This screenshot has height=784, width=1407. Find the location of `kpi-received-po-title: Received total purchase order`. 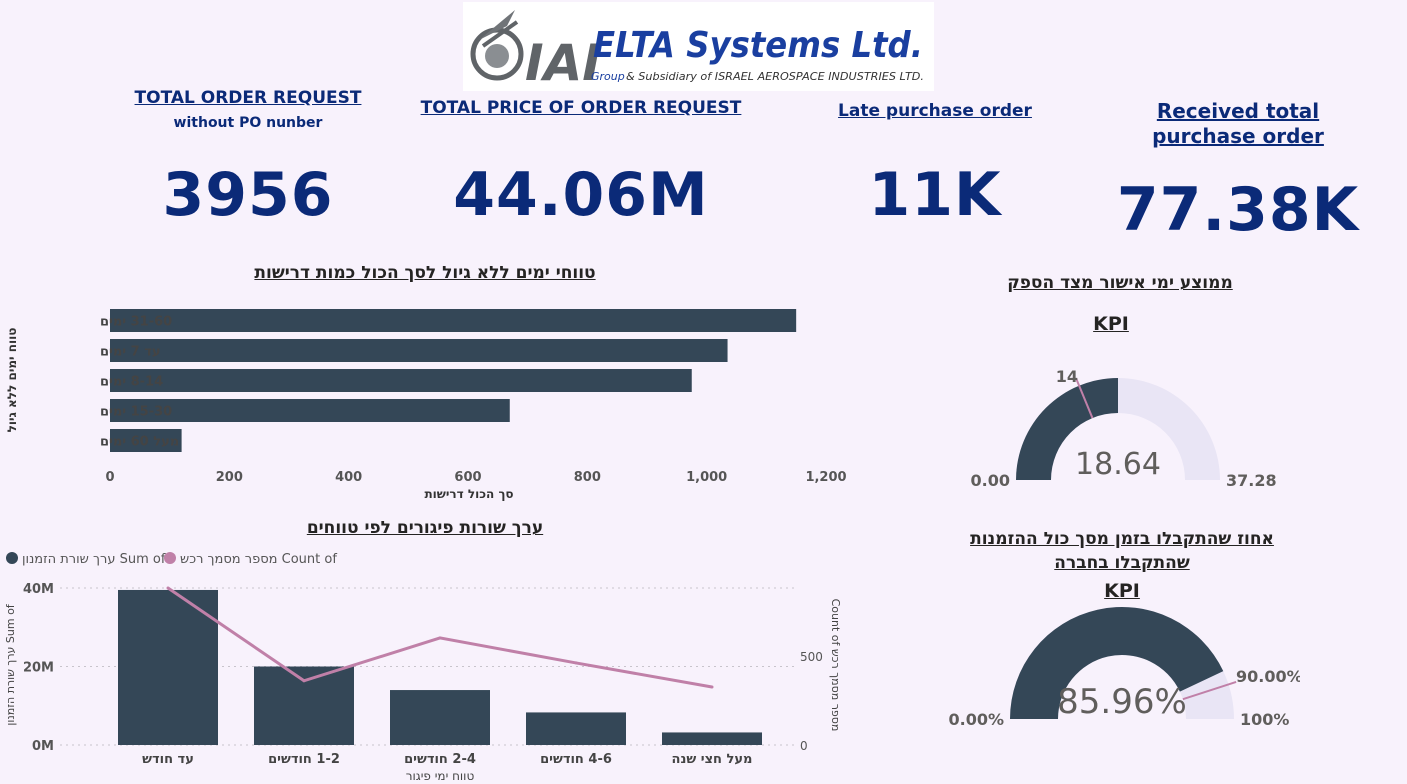

kpi-received-po-title: Received total purchase order is located at coordinates (1238, 123).